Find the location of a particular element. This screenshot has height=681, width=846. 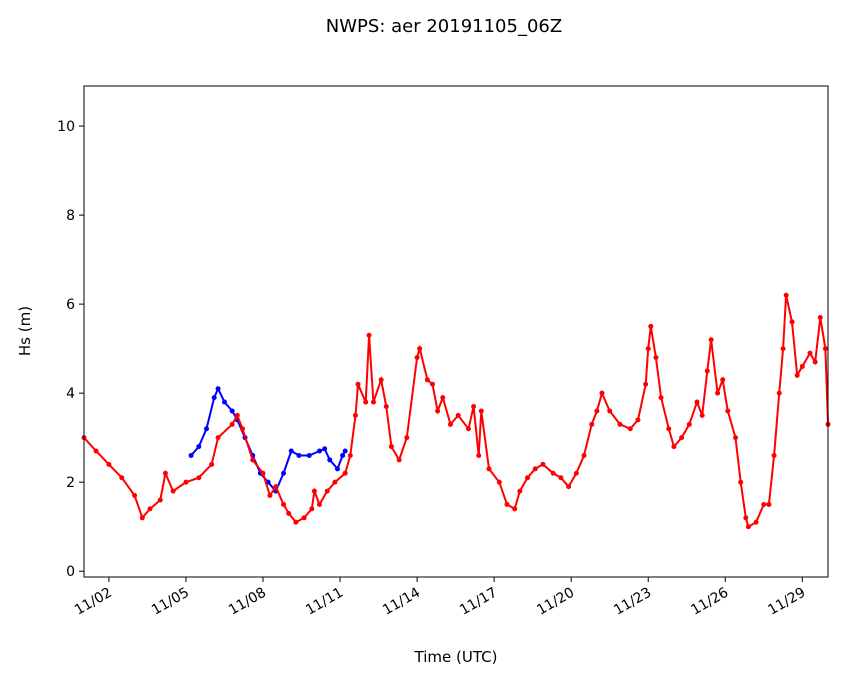

x-tick-label: 11/29 is located at coordinates (786, 602).